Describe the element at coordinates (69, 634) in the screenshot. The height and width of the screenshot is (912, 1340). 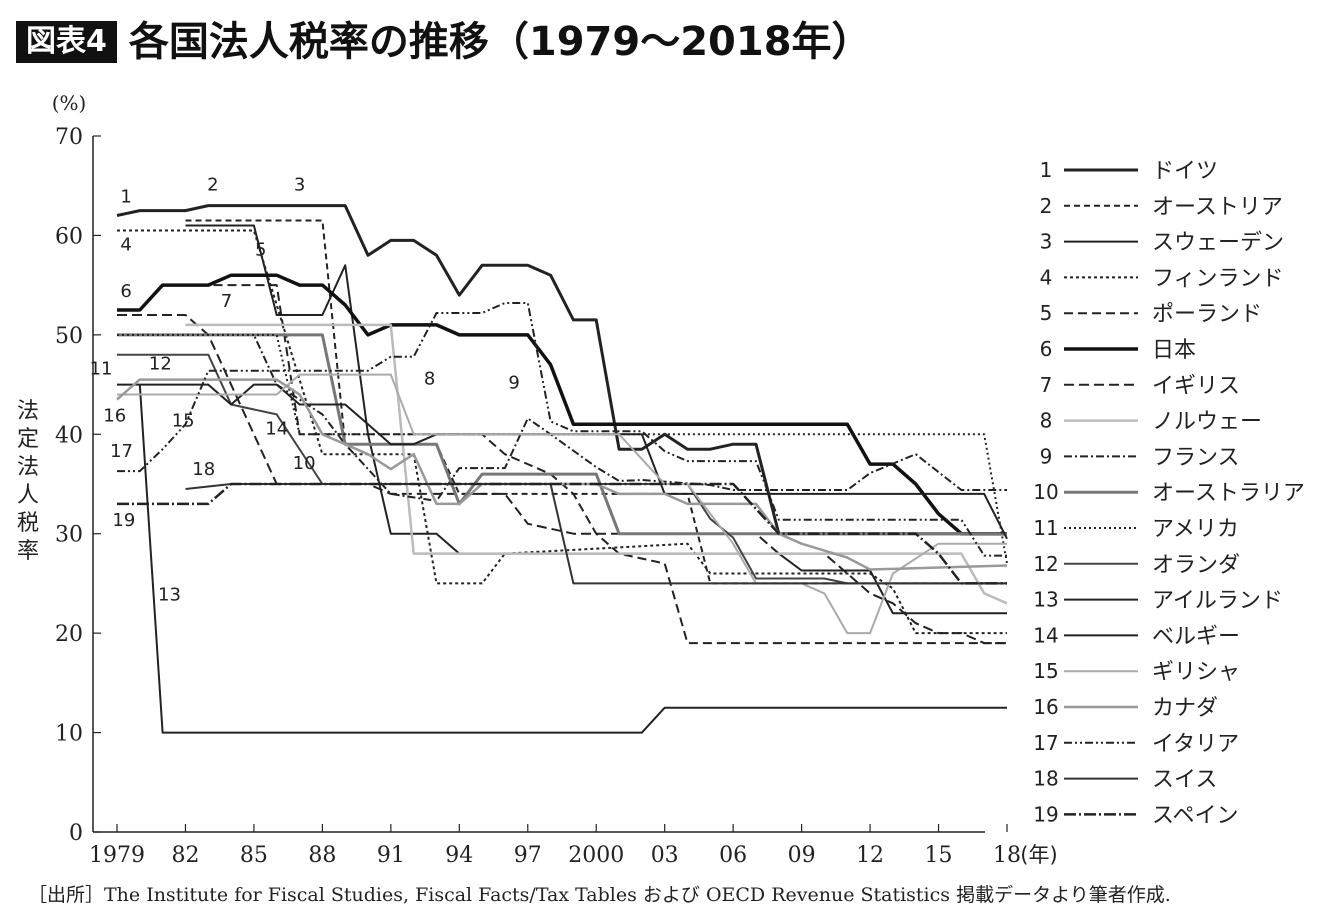
I see `y-tick-label: 20` at that location.